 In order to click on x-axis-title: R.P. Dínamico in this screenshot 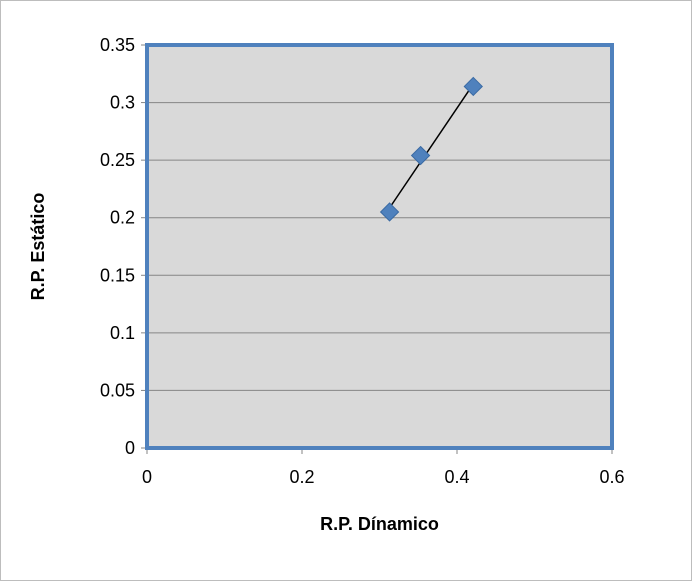, I will do `click(379, 524)`.